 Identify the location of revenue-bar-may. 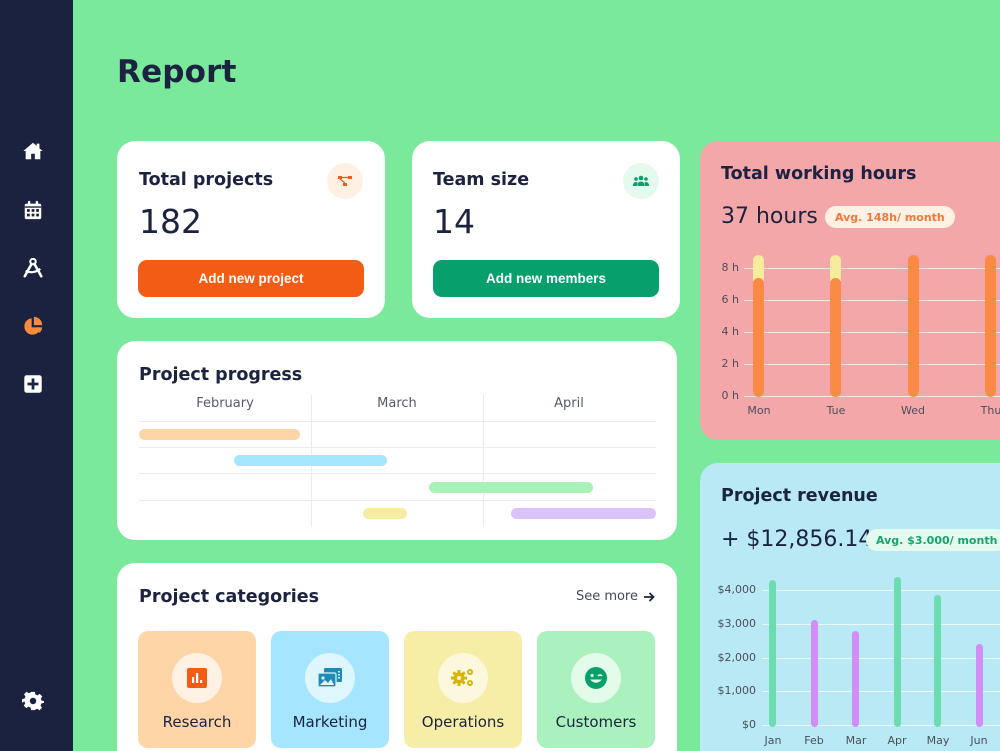
(937, 661).